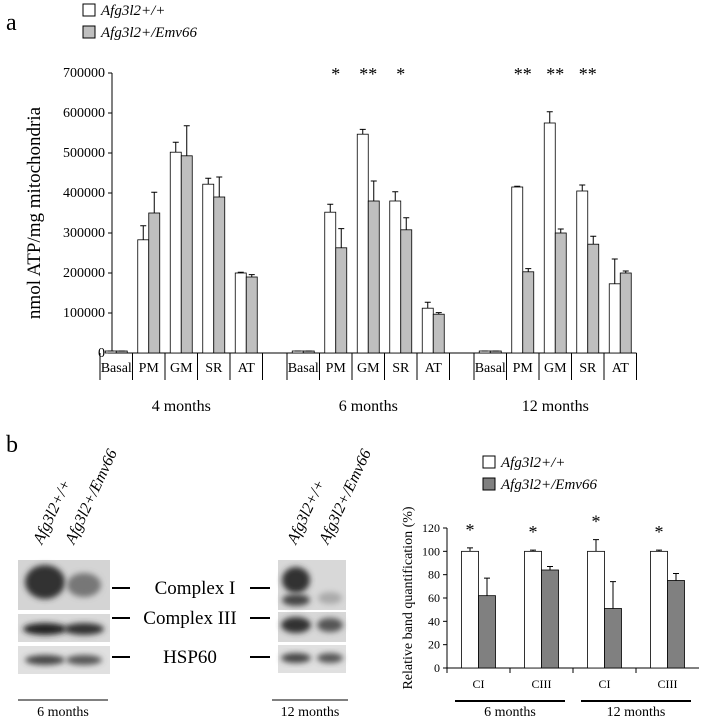  Describe the element at coordinates (310, 712) in the screenshot. I see `age-label: 12 months` at that location.